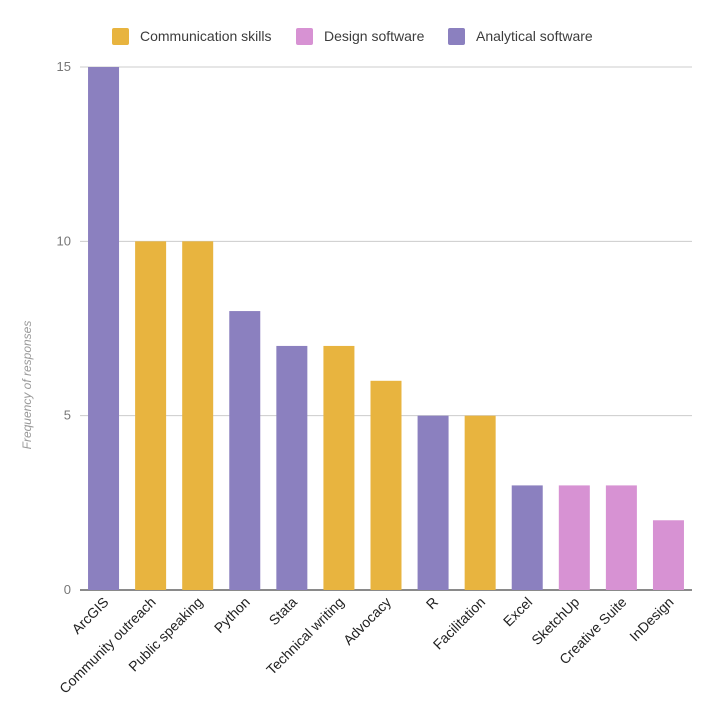 The image size is (720, 720). I want to click on bar-facilitation, so click(480, 502).